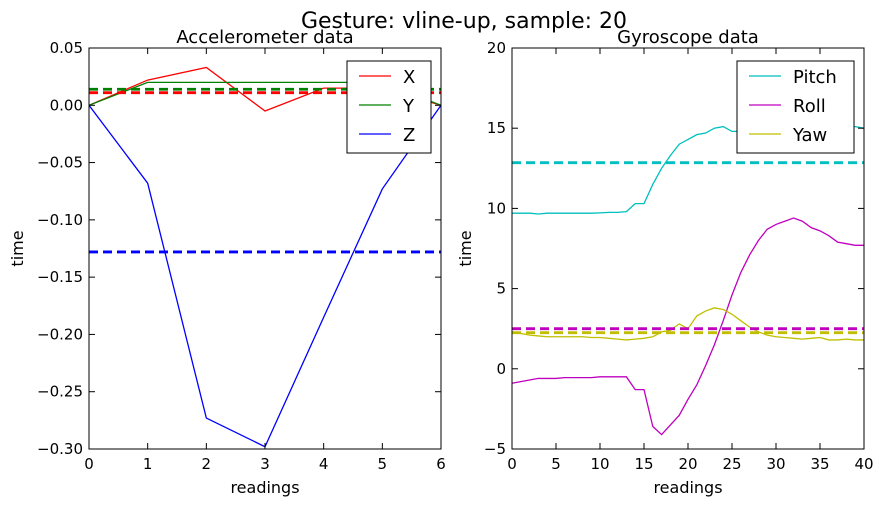  I want to click on x-tick-label: 35, so click(819, 464).